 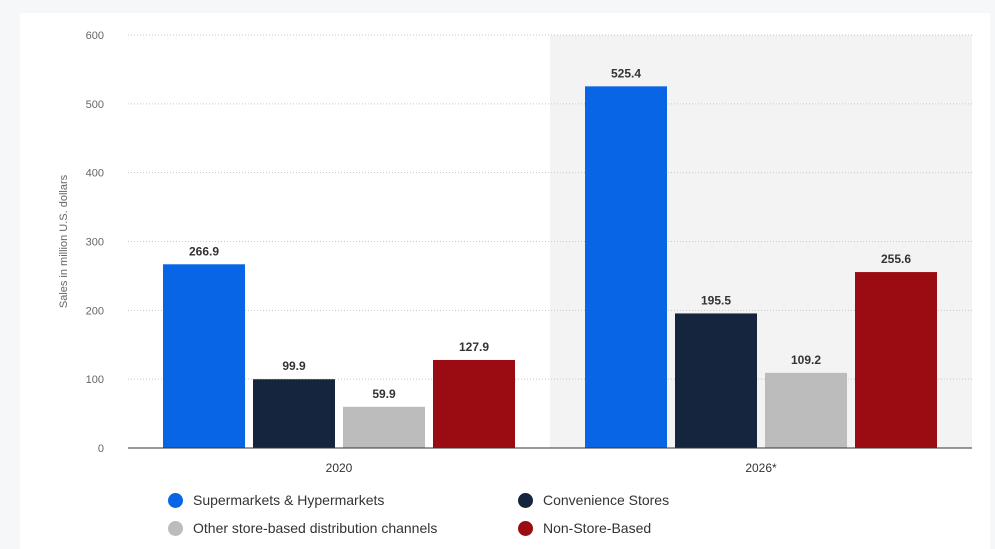 What do you see at coordinates (384, 394) in the screenshot?
I see `data-label: 59.9` at bounding box center [384, 394].